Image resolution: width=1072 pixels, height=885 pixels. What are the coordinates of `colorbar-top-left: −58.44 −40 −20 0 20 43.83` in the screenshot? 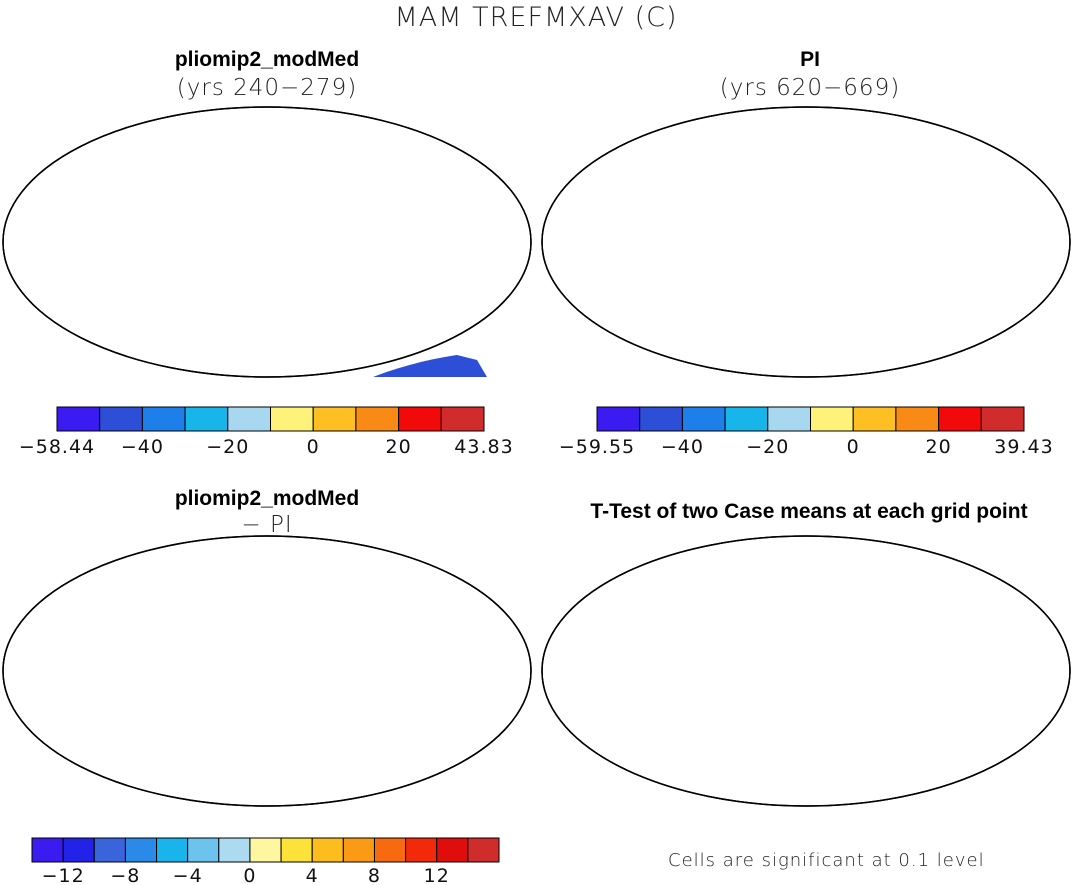 It's located at (266, 432).